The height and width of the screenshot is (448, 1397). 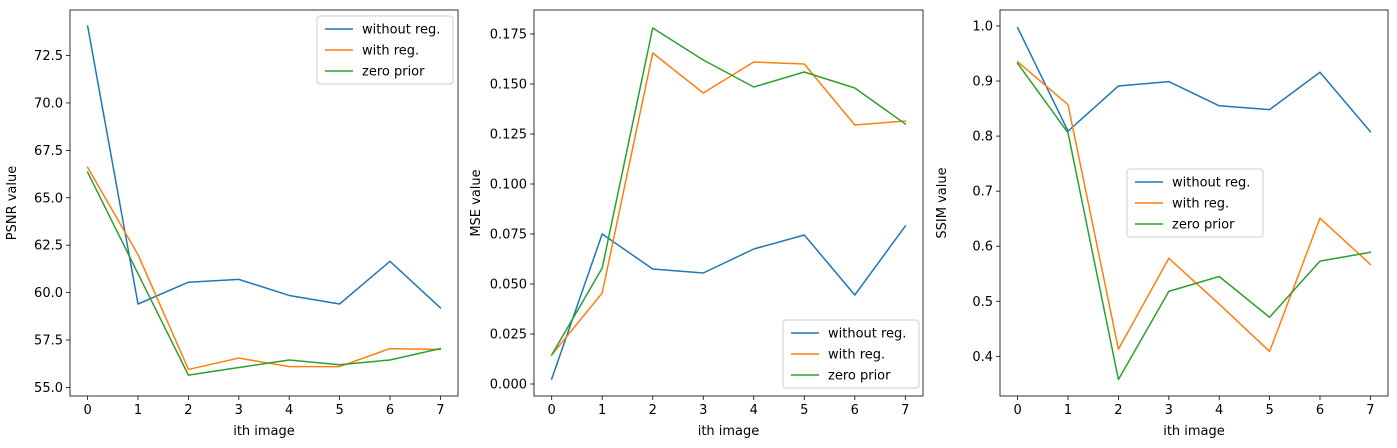 I want to click on y-tick-label: 65.0, so click(x=48, y=198).